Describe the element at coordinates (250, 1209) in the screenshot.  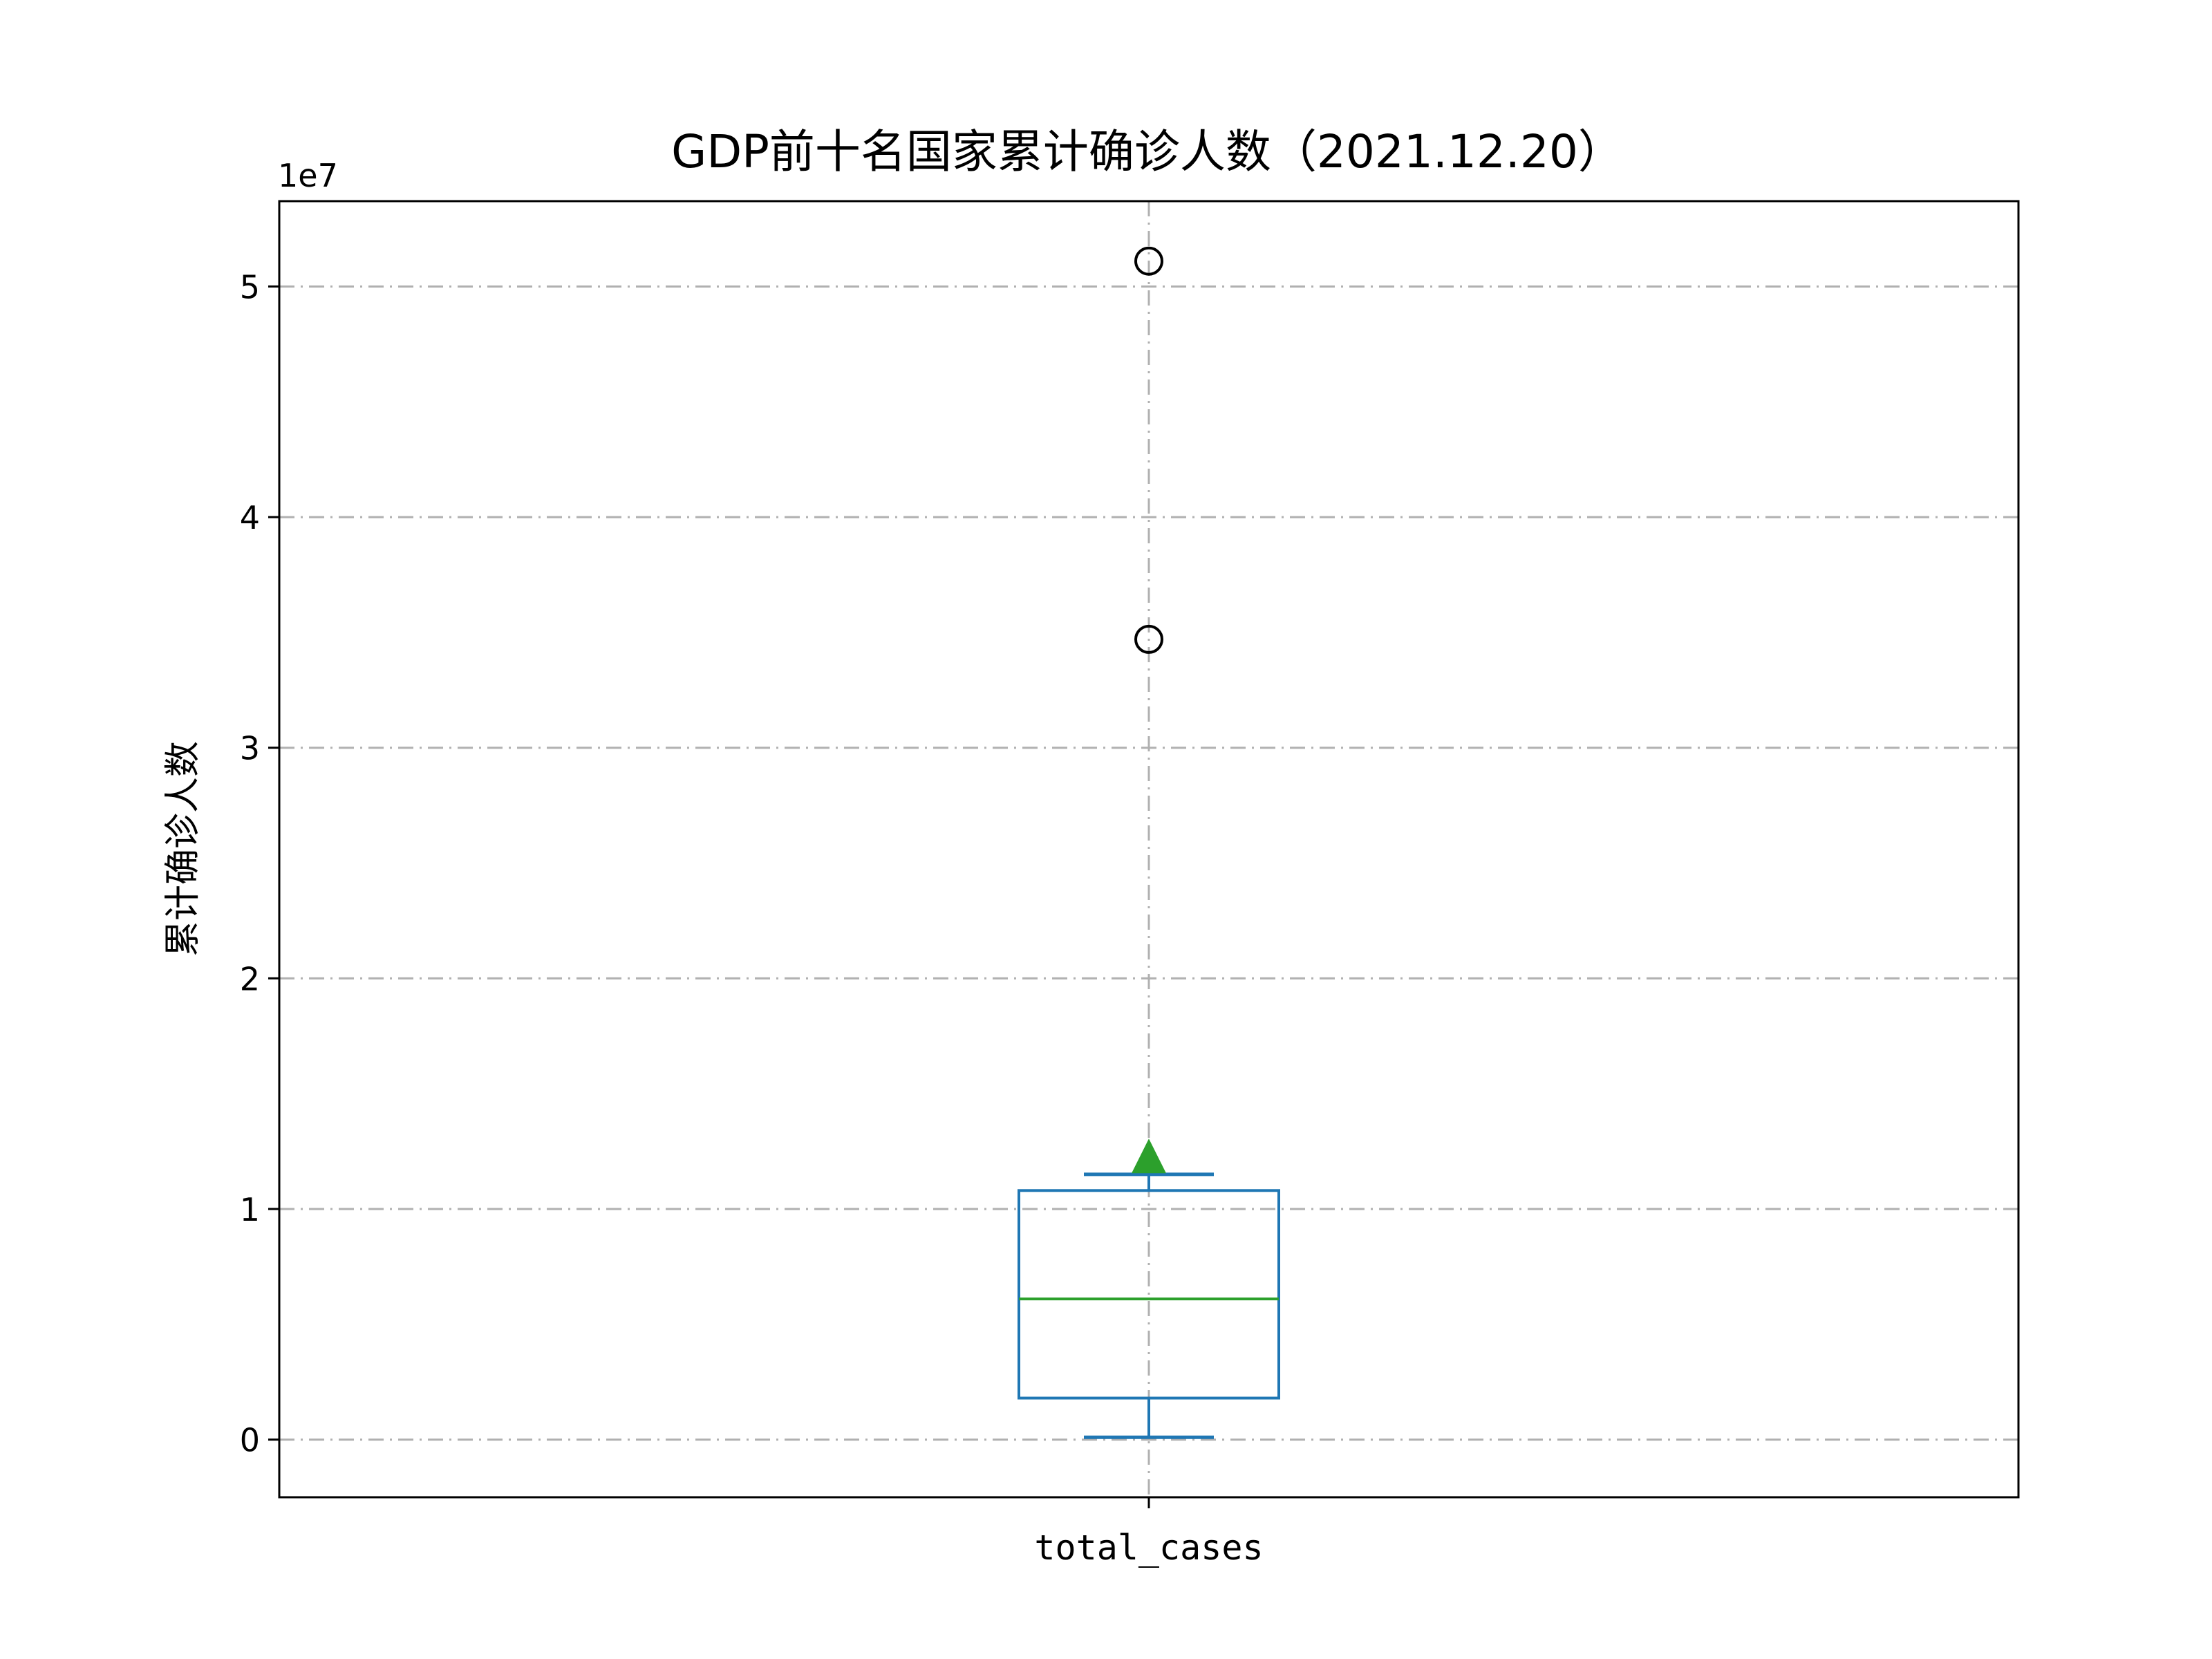
I see `y-tick-label-1: 1` at that location.